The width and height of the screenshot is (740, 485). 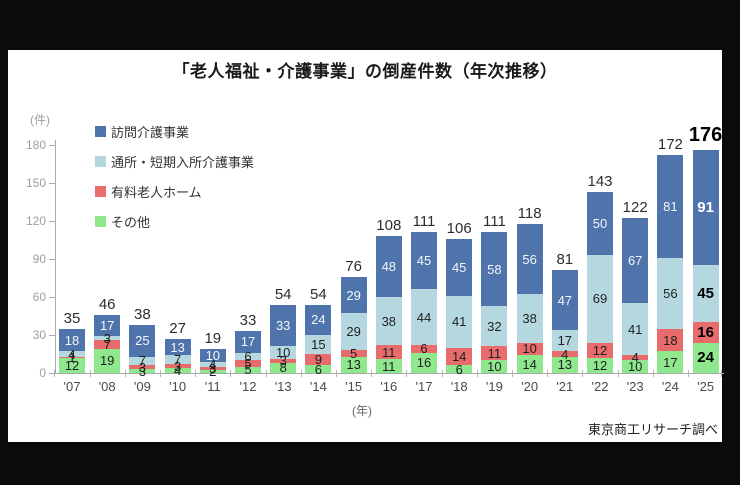 I want to click on bar-segment-label: 6, so click(x=248, y=357).